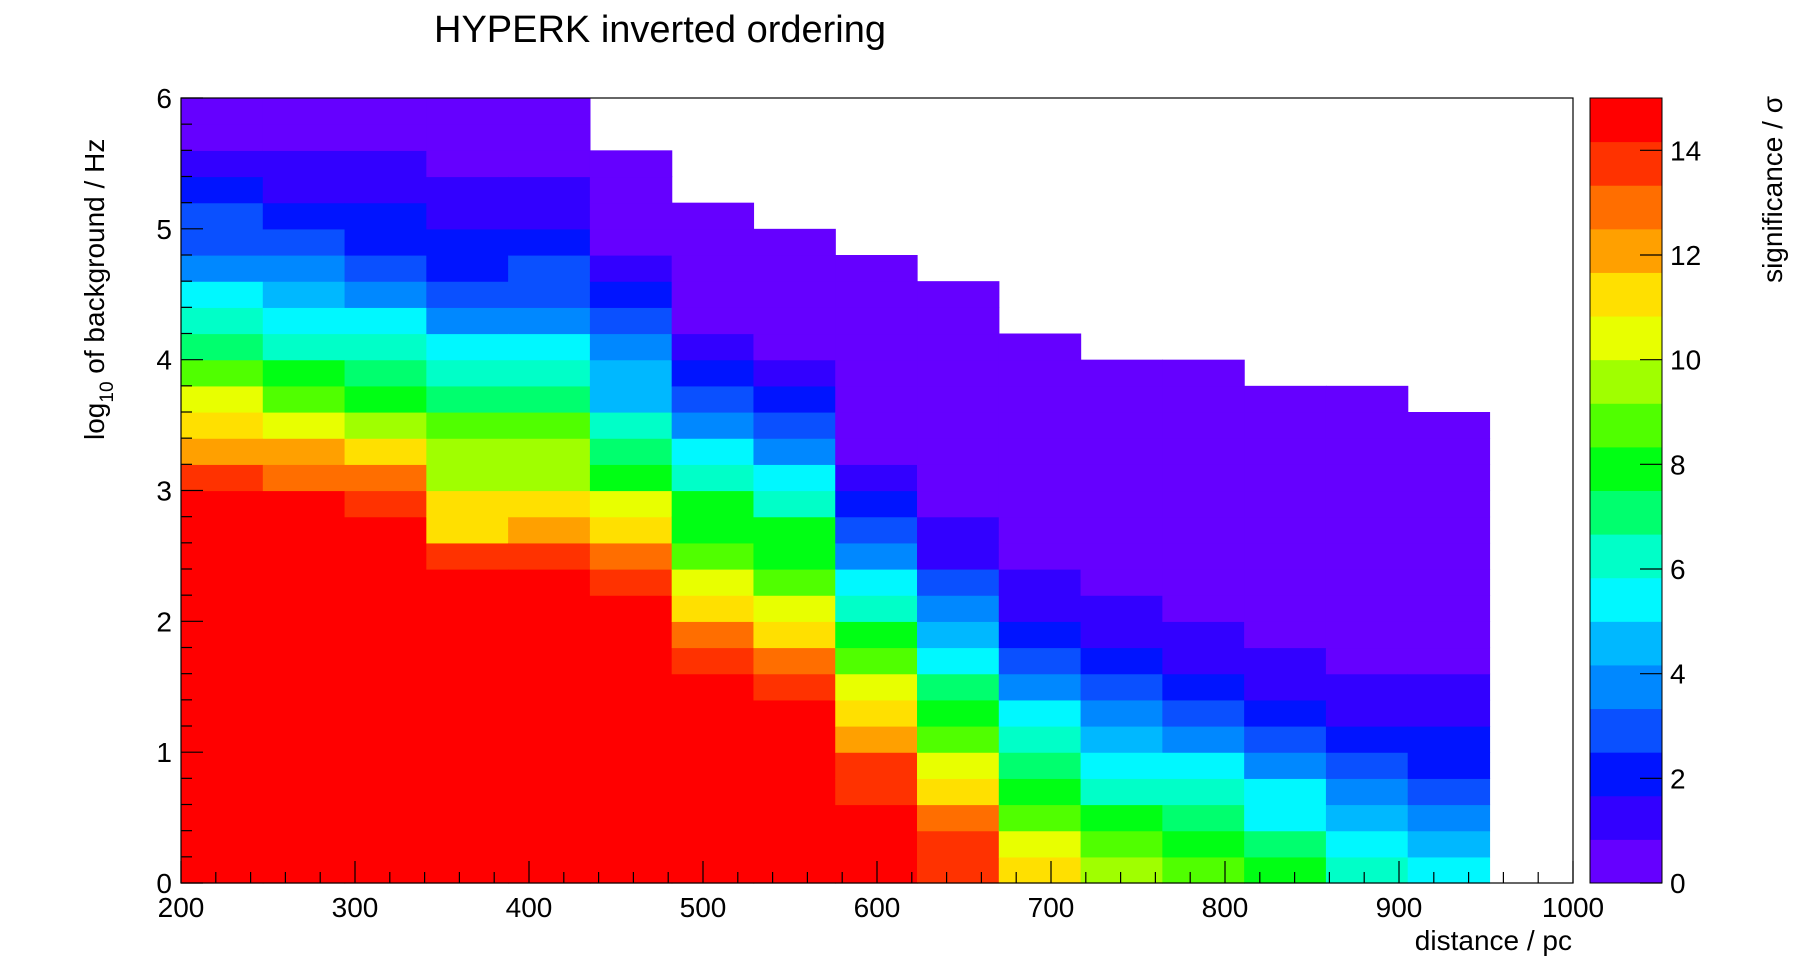 This screenshot has width=1796, height=972. What do you see at coordinates (164, 98) in the screenshot?
I see `y-tick-label: 6` at bounding box center [164, 98].